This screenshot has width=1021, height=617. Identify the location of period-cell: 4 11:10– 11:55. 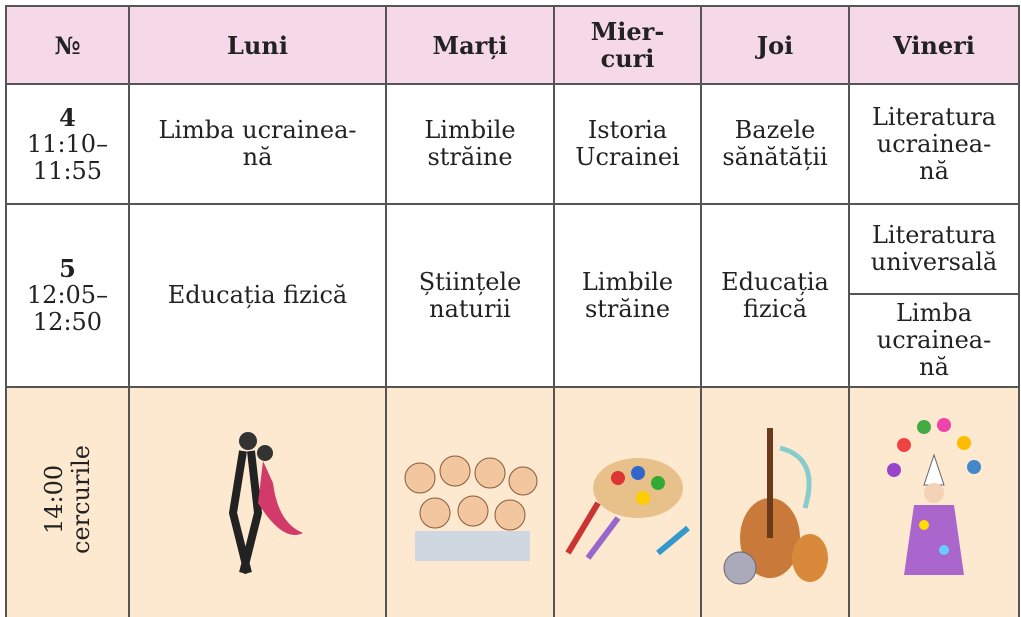
(67, 144).